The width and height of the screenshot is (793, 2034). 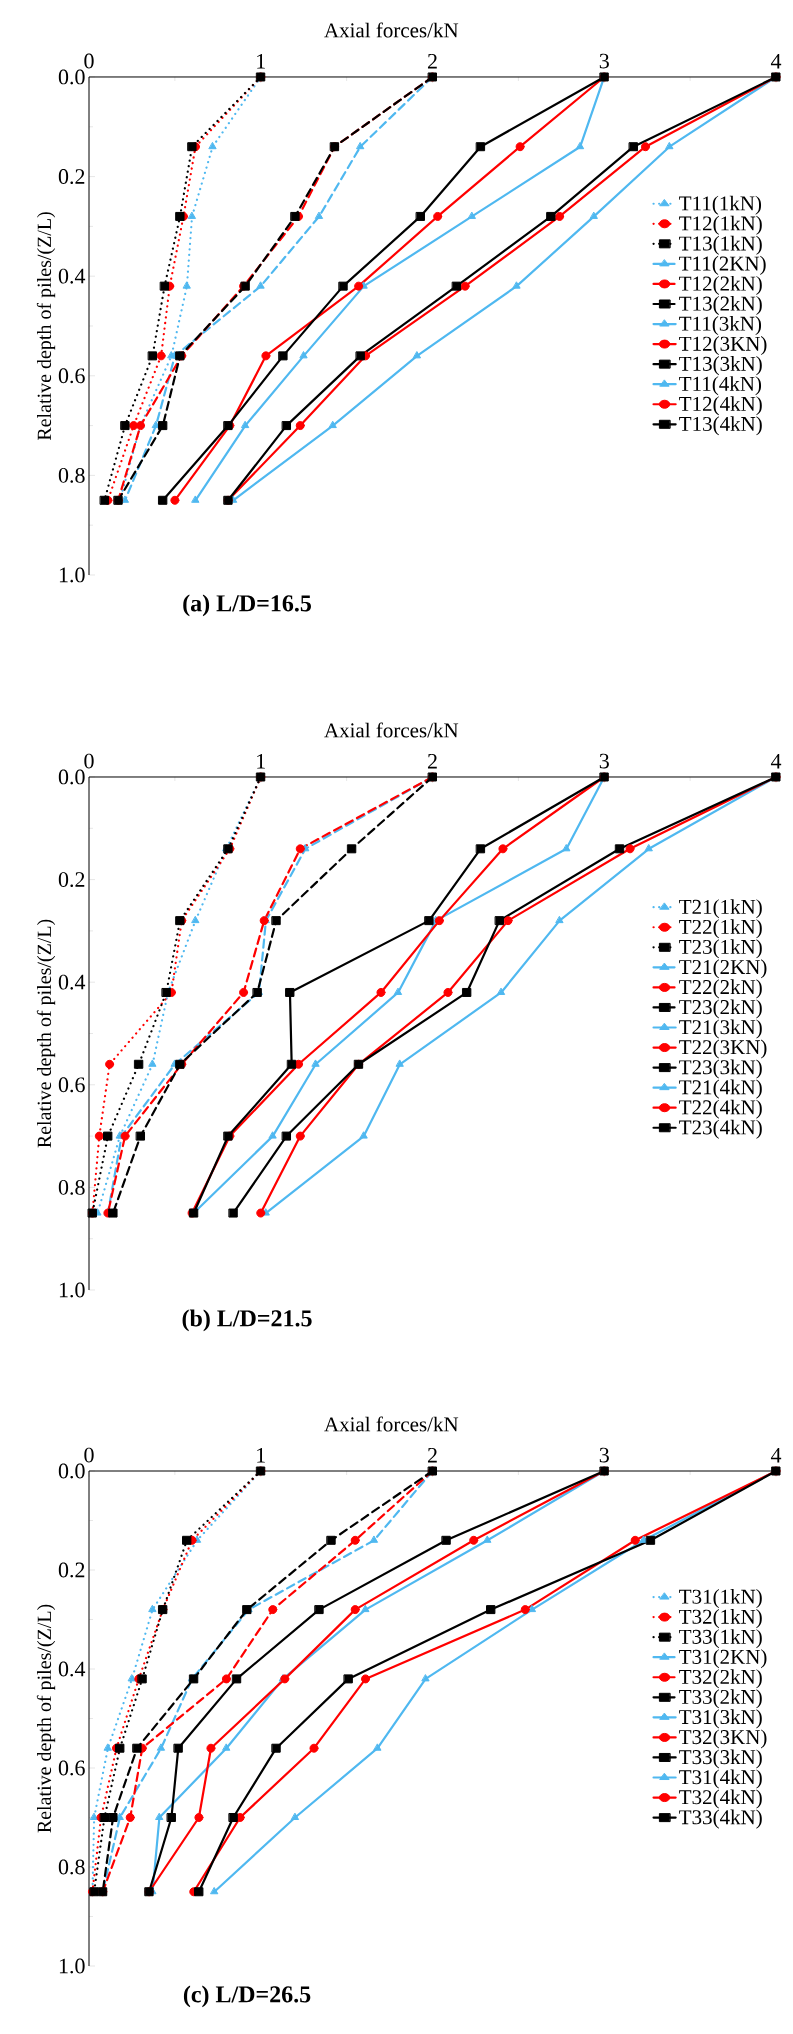 What do you see at coordinates (723, 346) in the screenshot?
I see `legend-label: T12(3KN)` at bounding box center [723, 346].